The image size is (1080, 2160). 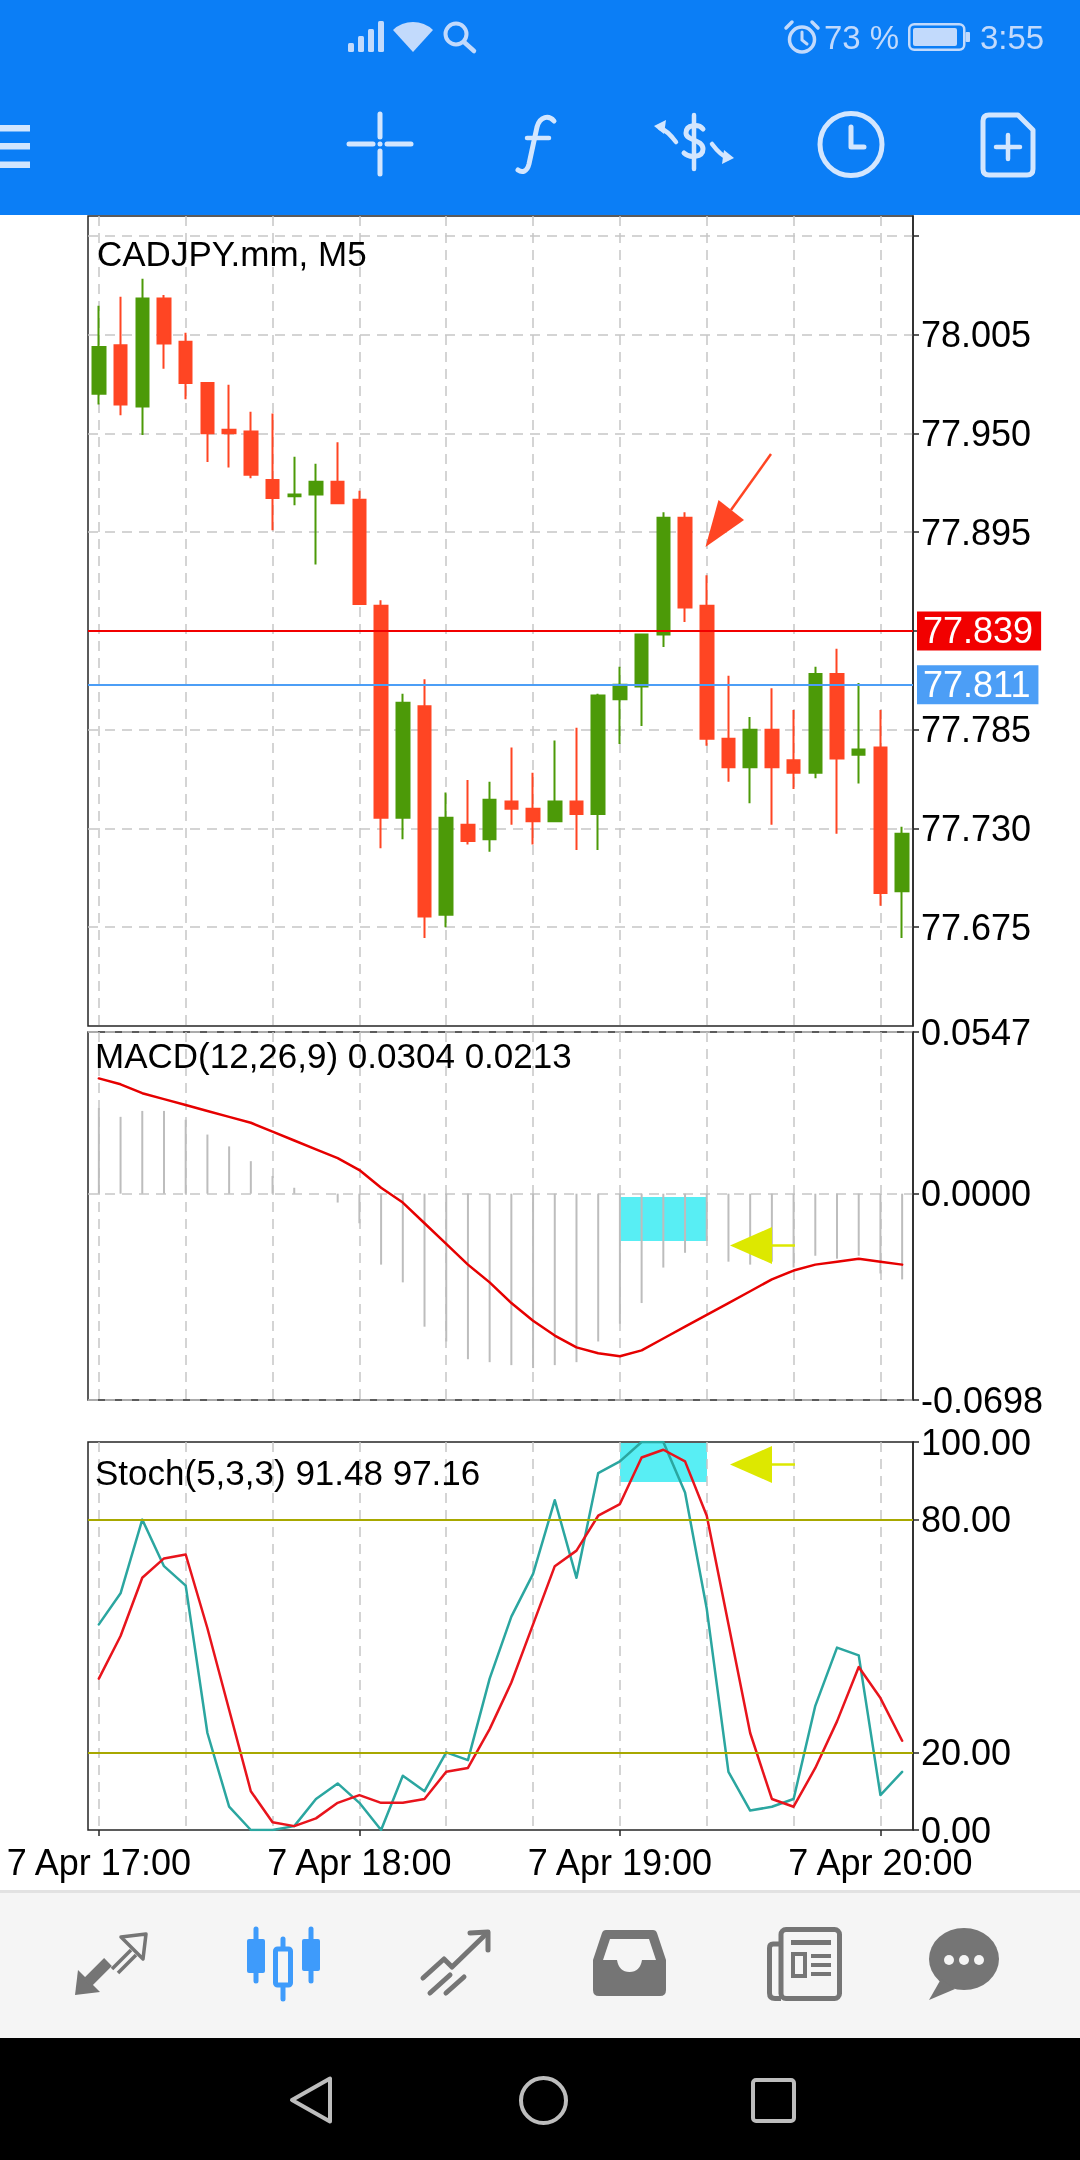 What do you see at coordinates (1012, 38) in the screenshot?
I see `text: 3:55` at bounding box center [1012, 38].